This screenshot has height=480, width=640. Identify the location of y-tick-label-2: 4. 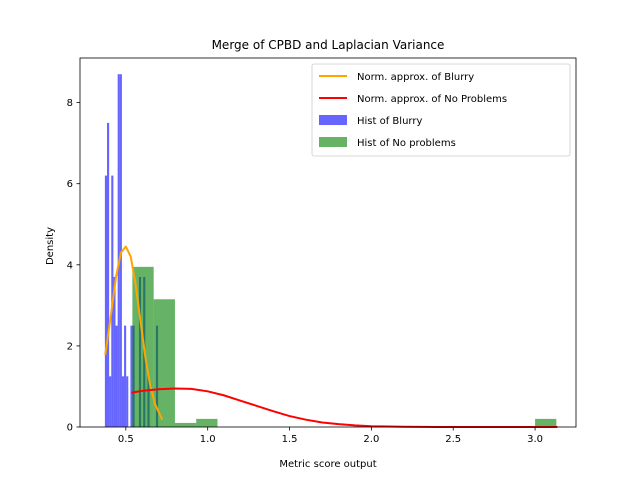
(70, 265).